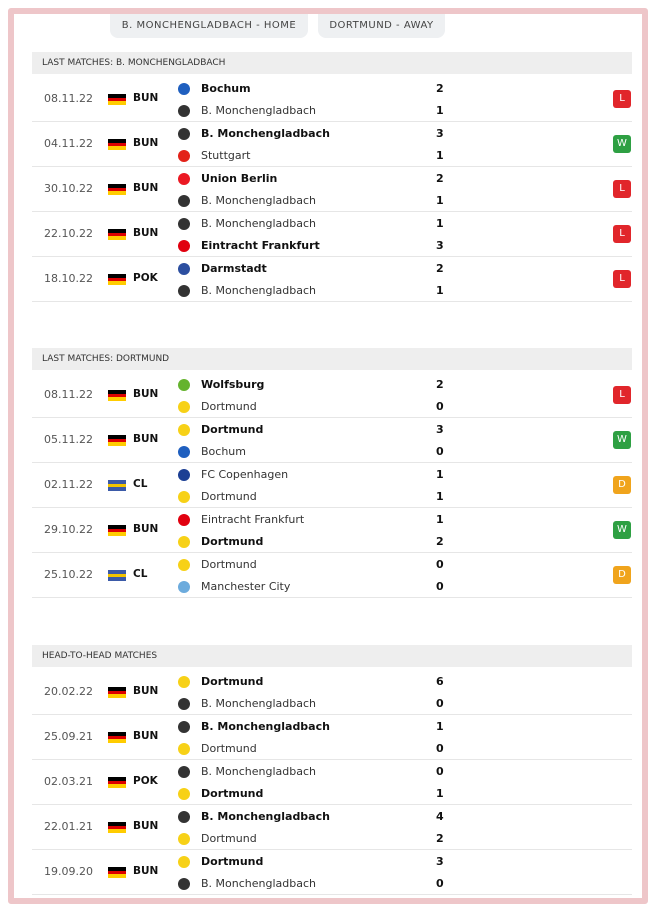 The width and height of the screenshot is (650, 908). I want to click on match-date: 19.09.20, so click(68, 871).